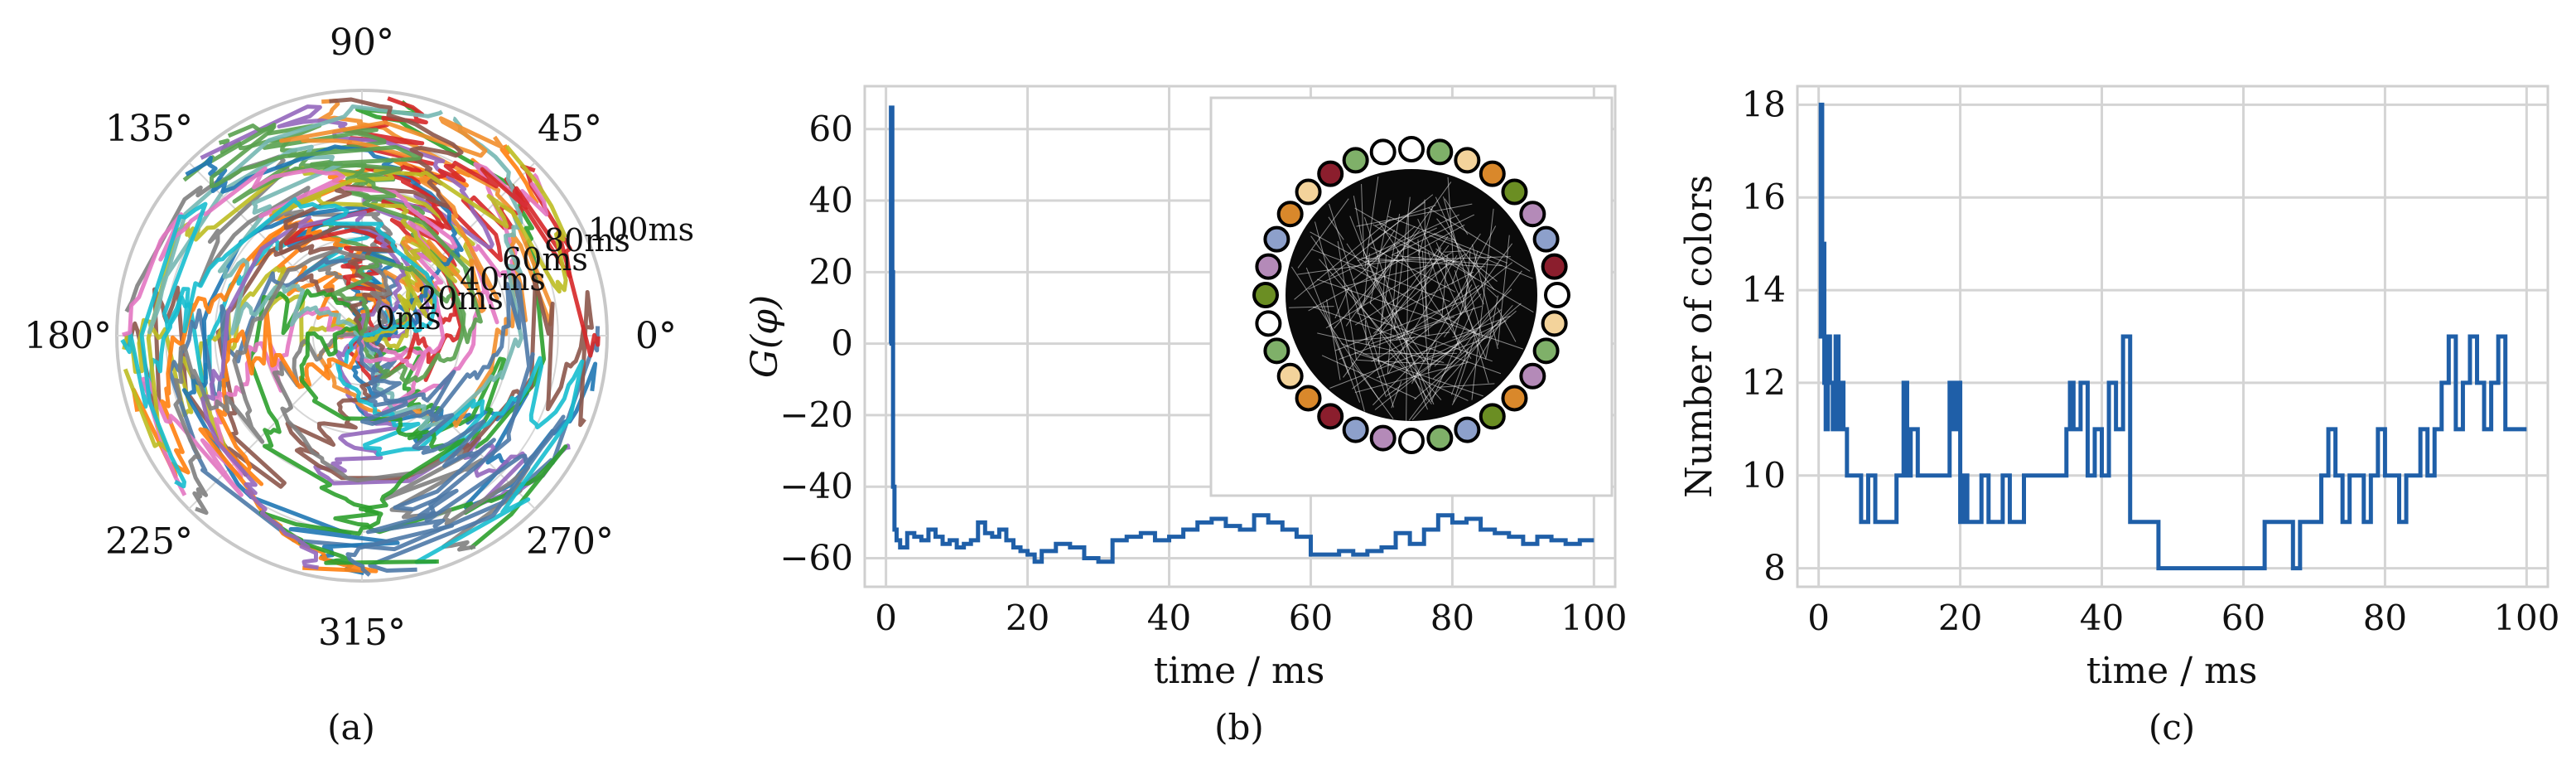 Image resolution: width=2576 pixels, height=760 pixels. I want to click on panel-c-ylabel: Number of colors, so click(1699, 336).